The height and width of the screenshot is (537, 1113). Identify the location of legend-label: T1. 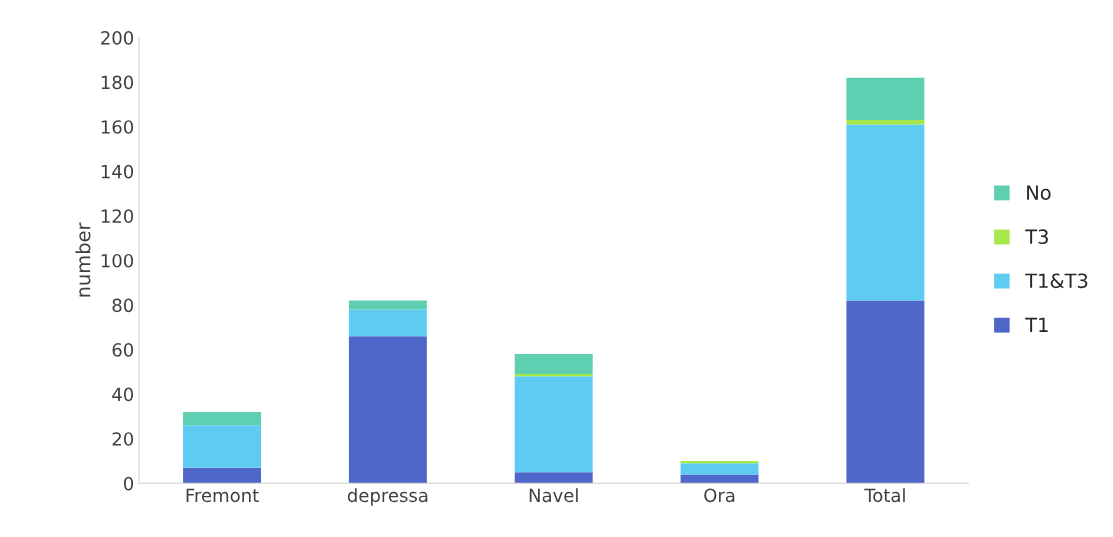
(1036, 324).